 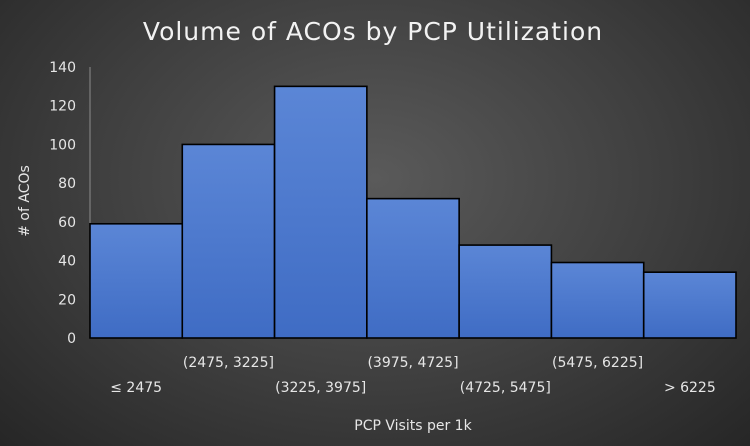 What do you see at coordinates (412, 363) in the screenshot?
I see `x-tick-label: (3975, 4725]` at bounding box center [412, 363].